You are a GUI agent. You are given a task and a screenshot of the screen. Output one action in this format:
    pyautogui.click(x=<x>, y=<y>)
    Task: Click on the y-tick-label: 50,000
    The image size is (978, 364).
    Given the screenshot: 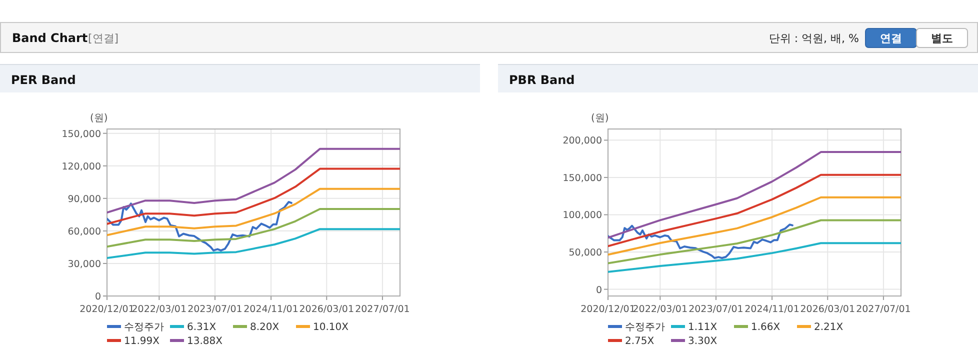 What is the action you would take?
    pyautogui.click(x=585, y=253)
    